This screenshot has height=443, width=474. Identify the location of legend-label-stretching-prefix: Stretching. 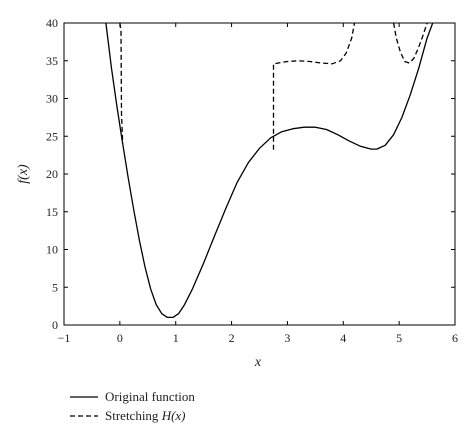
(133, 415).